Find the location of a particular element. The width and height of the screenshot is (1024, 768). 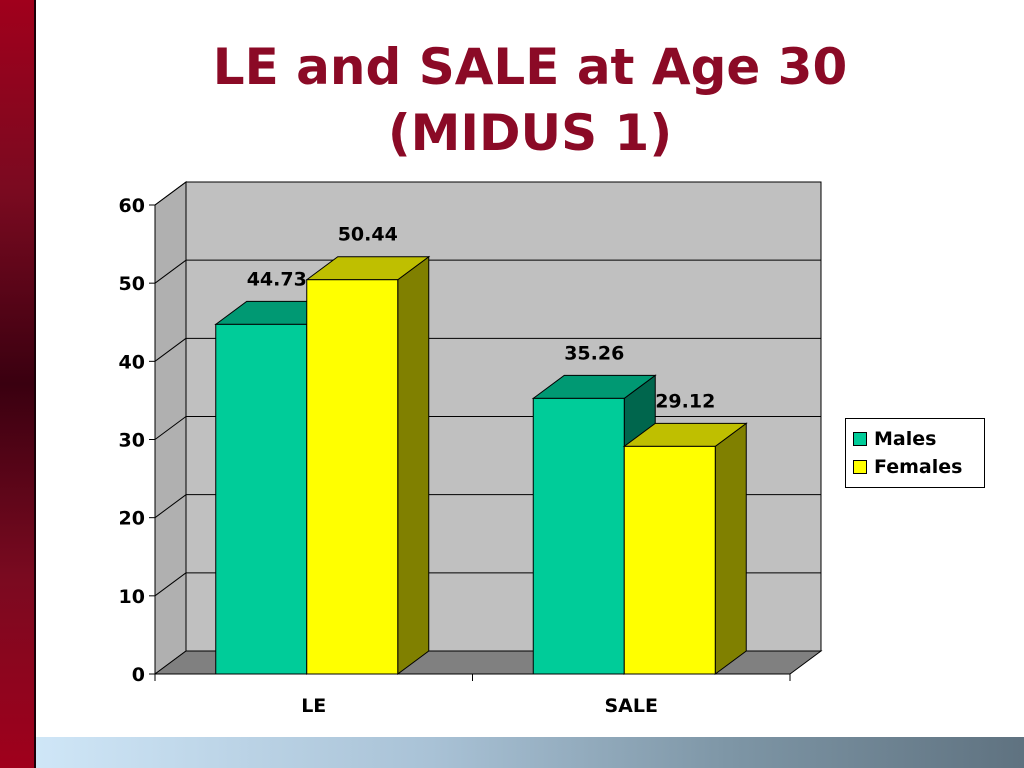

bar-females-sale is located at coordinates (685, 548).